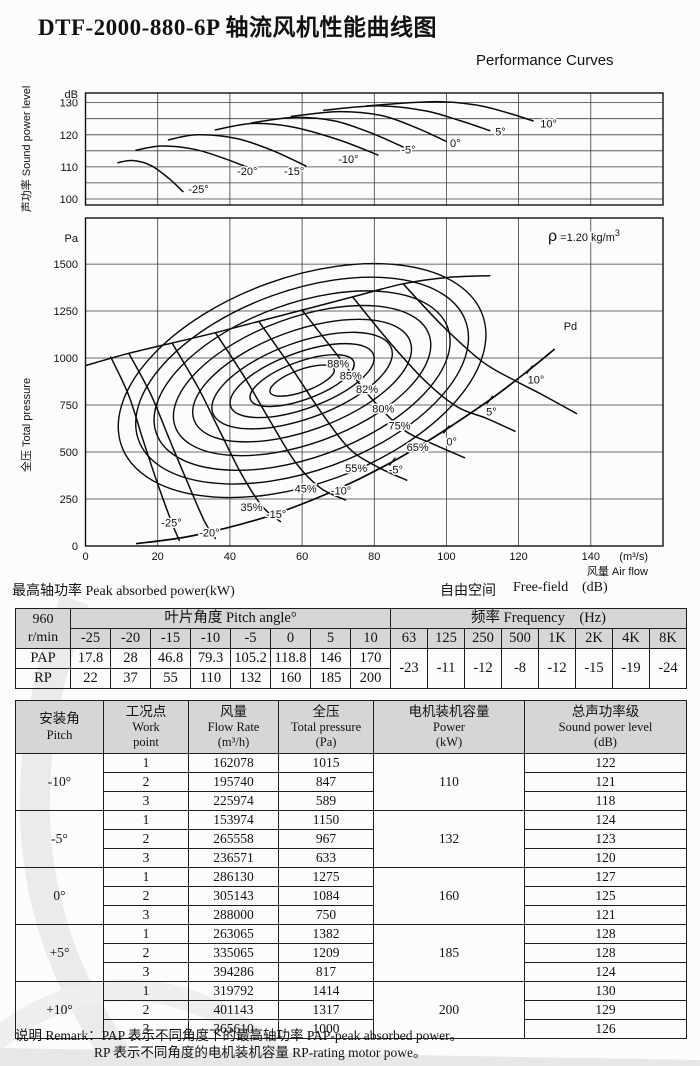  I want to click on flow-rate-cell: 335065, so click(233, 953).